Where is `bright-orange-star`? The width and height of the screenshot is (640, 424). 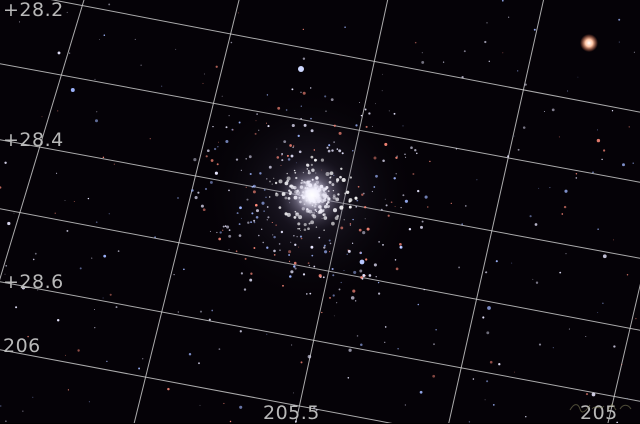
bright-orange-star is located at coordinates (589, 43).